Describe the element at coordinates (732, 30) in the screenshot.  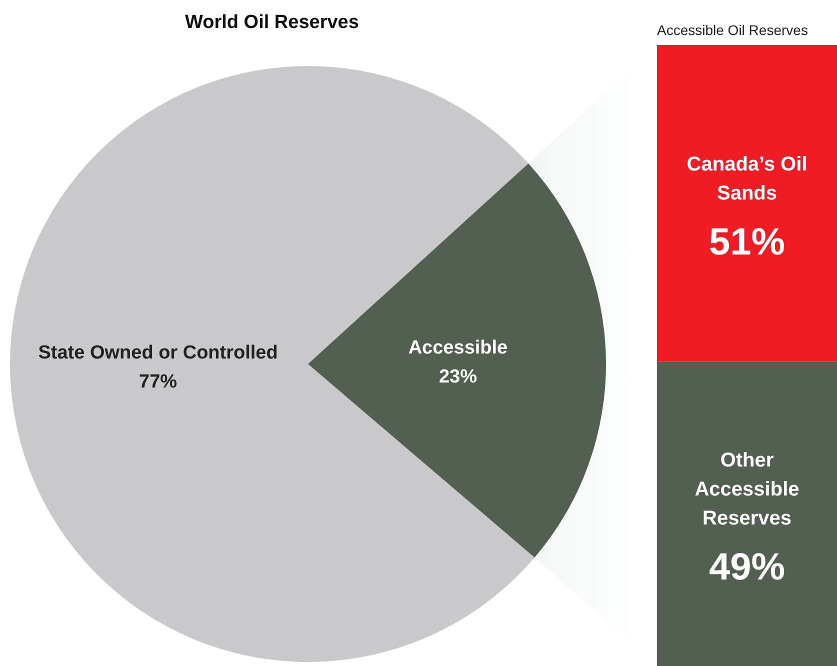
I see `chart-title: Accessible Oil Reserves` at that location.